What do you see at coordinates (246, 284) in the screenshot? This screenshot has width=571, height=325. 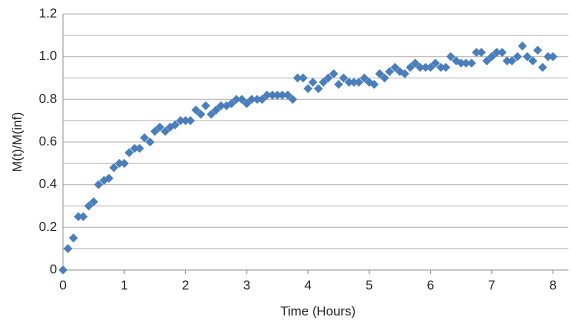 I see `x-tick-label: 3` at bounding box center [246, 284].